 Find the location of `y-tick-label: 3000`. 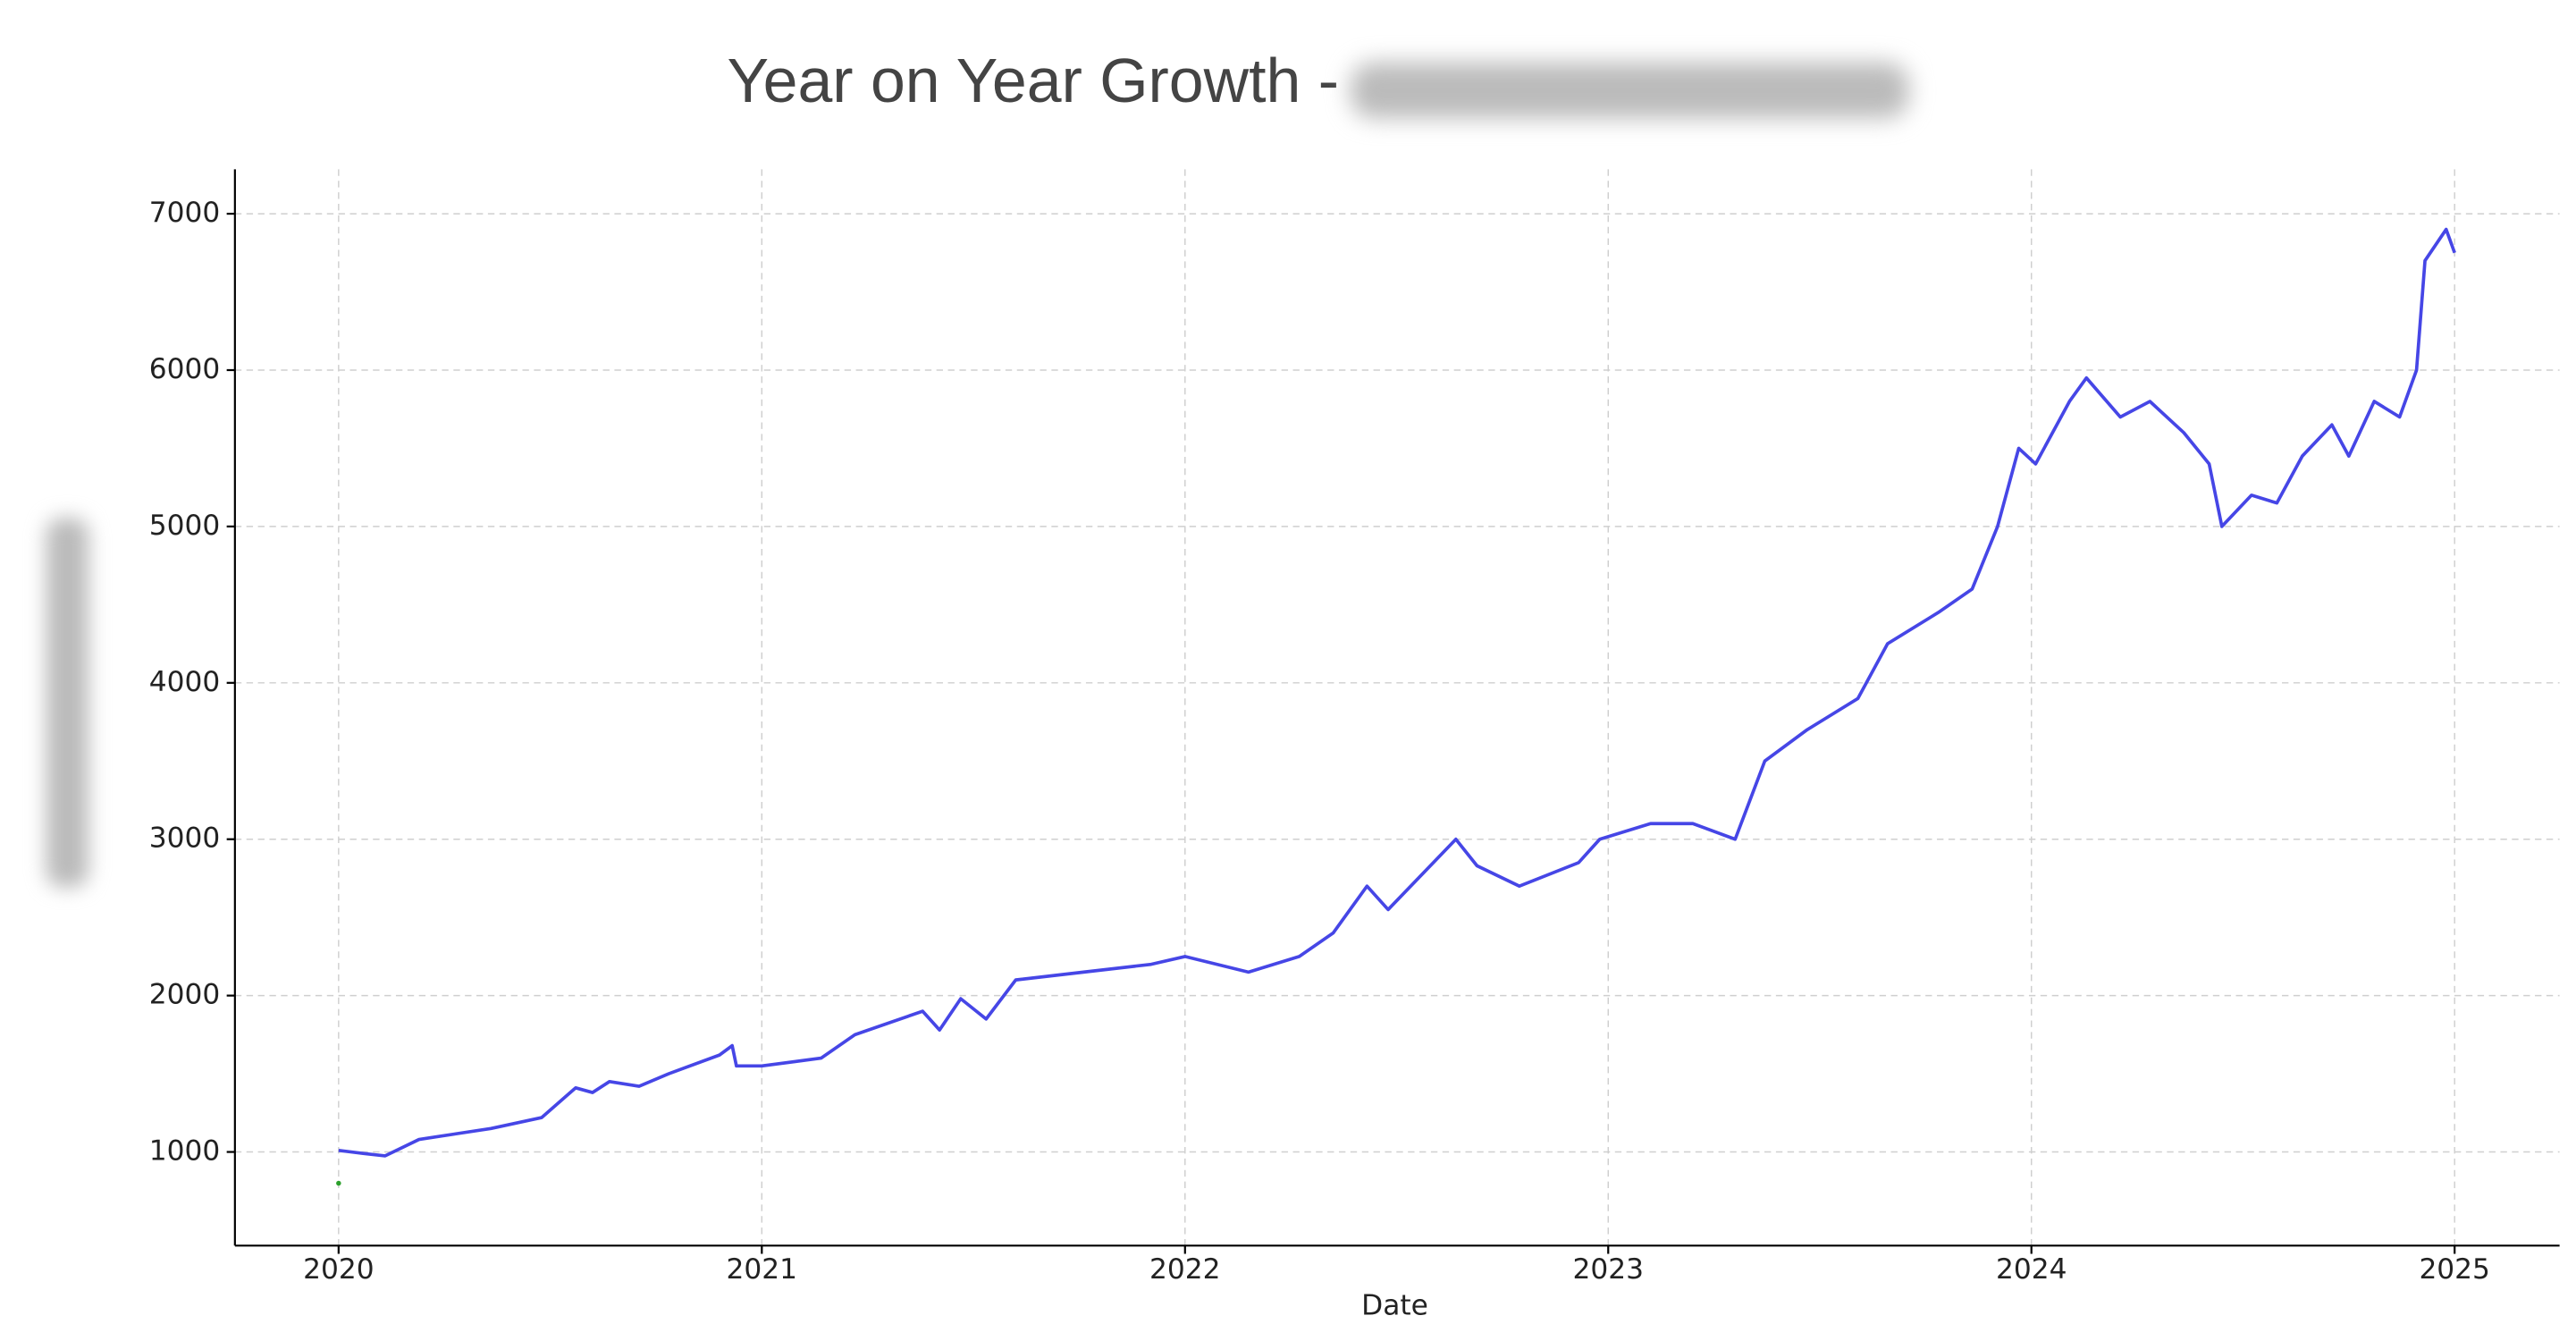

y-tick-label: 3000 is located at coordinates (185, 838).